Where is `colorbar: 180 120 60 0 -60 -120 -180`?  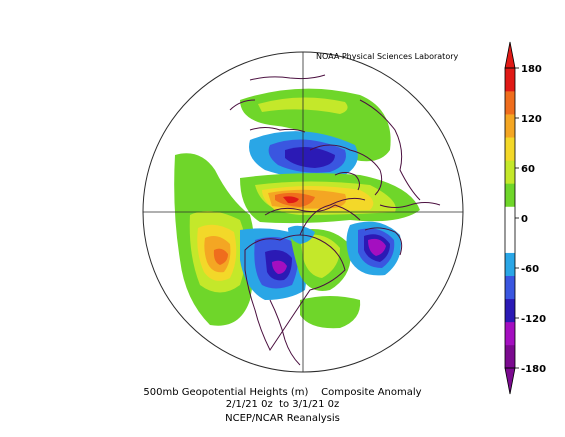
colorbar: 180 120 60 0 -60 -120 -180 is located at coordinates (525, 218).